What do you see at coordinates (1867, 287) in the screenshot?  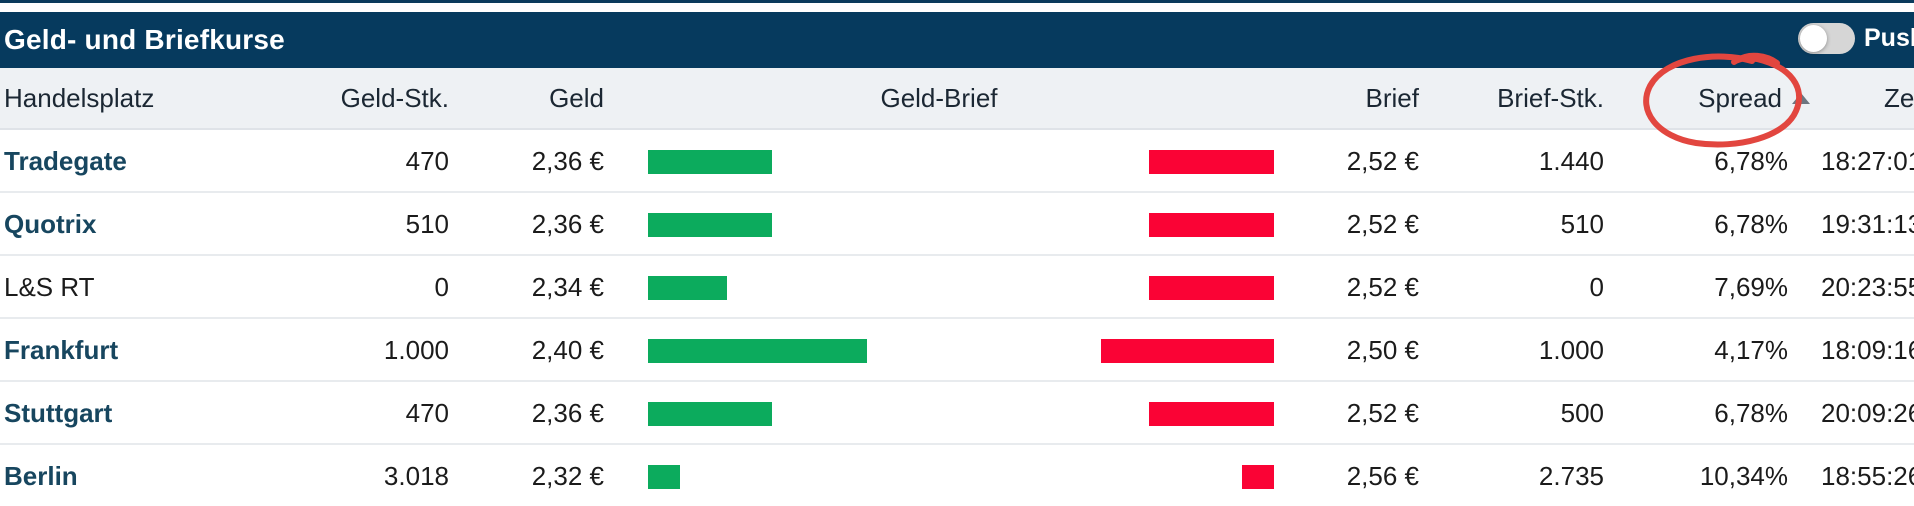 I see `zeit-value: 20:23:55` at bounding box center [1867, 287].